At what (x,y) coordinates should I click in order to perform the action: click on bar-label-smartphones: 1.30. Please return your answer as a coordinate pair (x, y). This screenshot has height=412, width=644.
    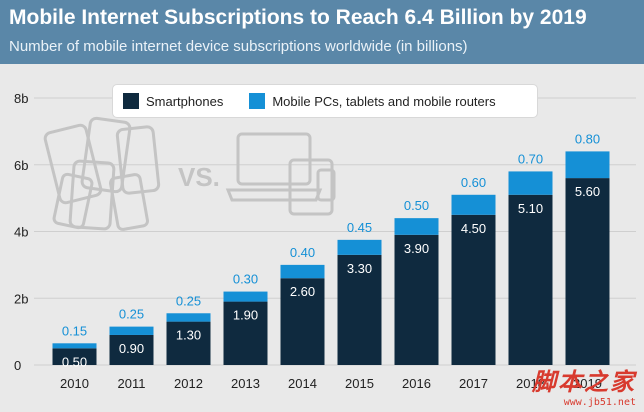
    Looking at the image, I should click on (188, 335).